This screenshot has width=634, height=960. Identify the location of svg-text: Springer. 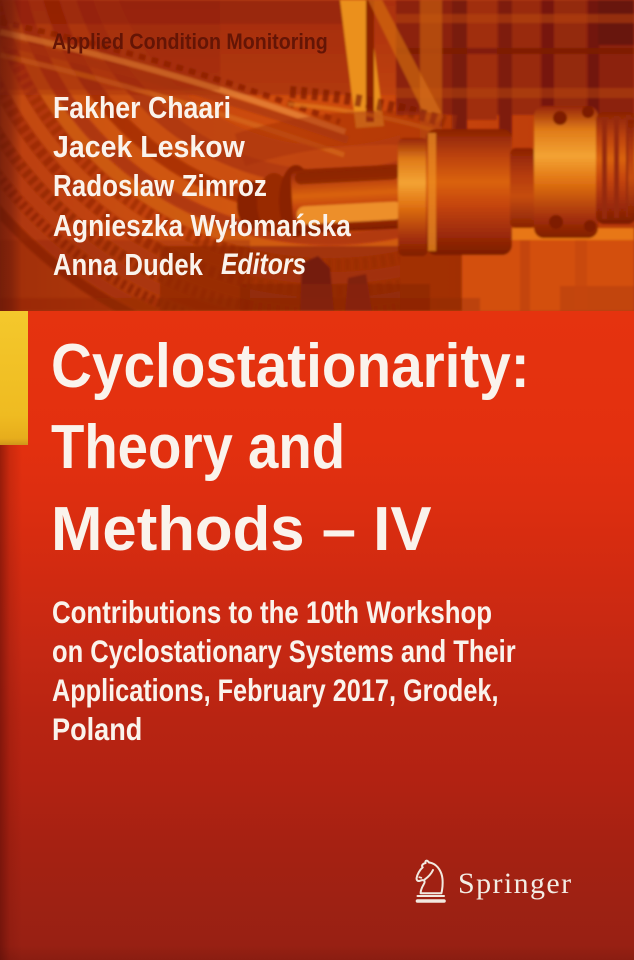
(515, 883).